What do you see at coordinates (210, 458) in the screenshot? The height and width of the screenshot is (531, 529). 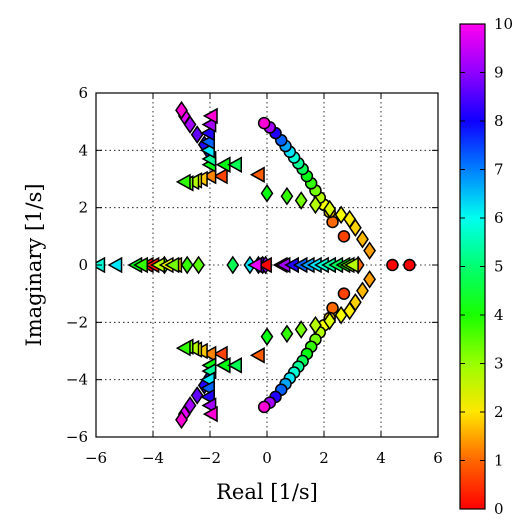 I see `x-tick-label: −2` at bounding box center [210, 458].